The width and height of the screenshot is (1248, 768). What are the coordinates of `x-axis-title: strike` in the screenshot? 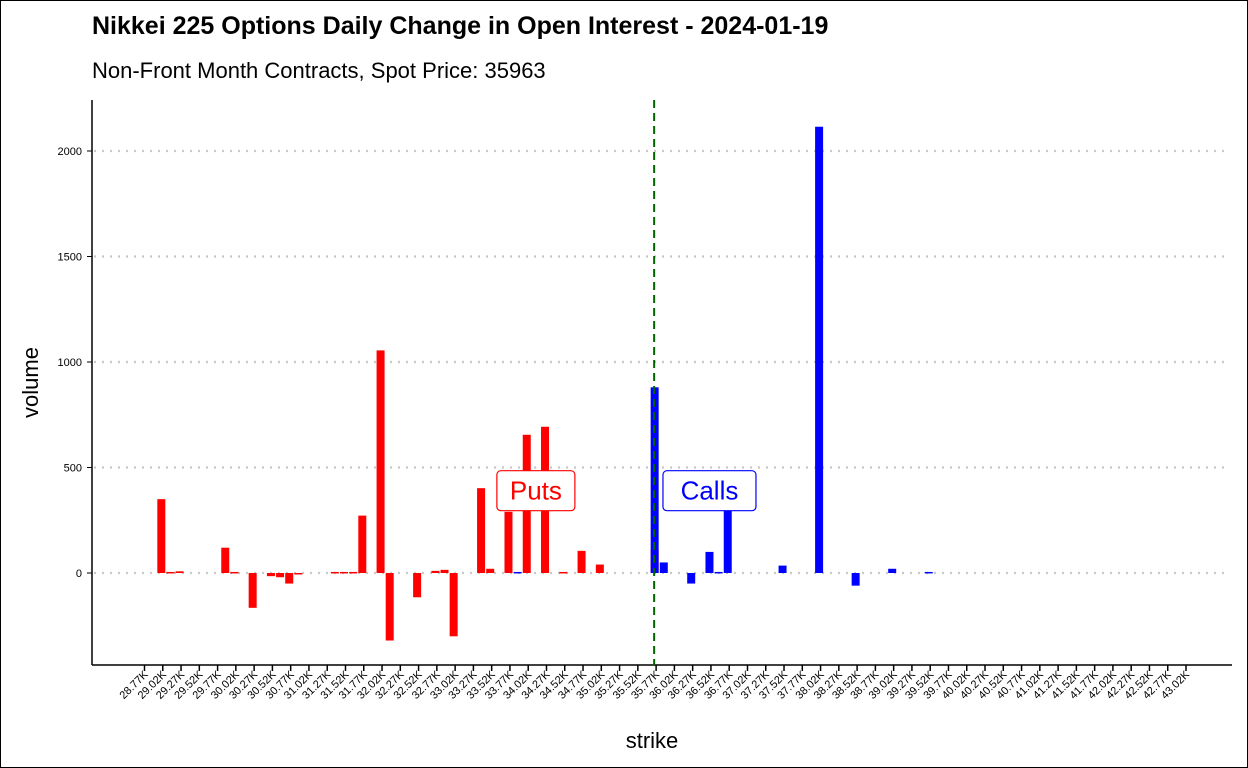 It's located at (652, 740).